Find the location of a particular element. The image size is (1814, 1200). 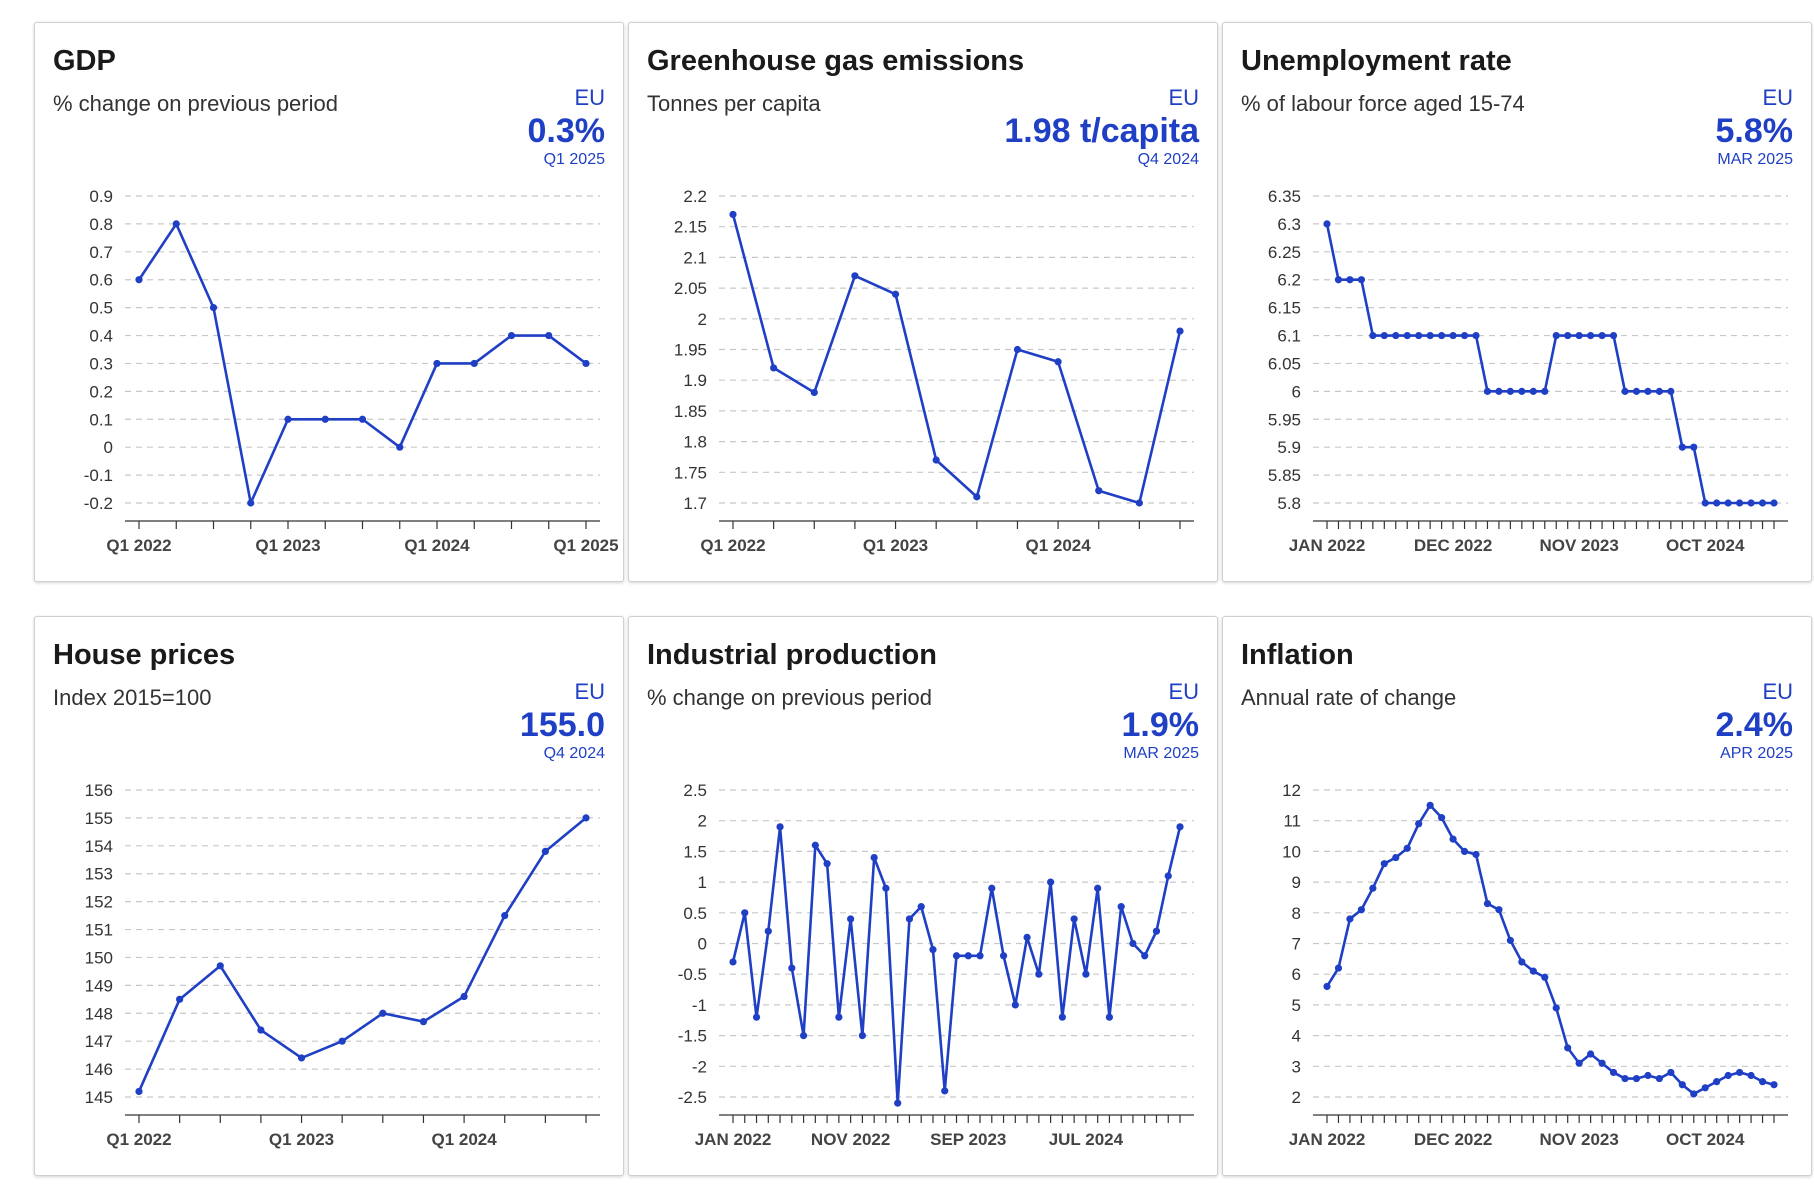

y-tick-label: 2.15 is located at coordinates (690, 227).